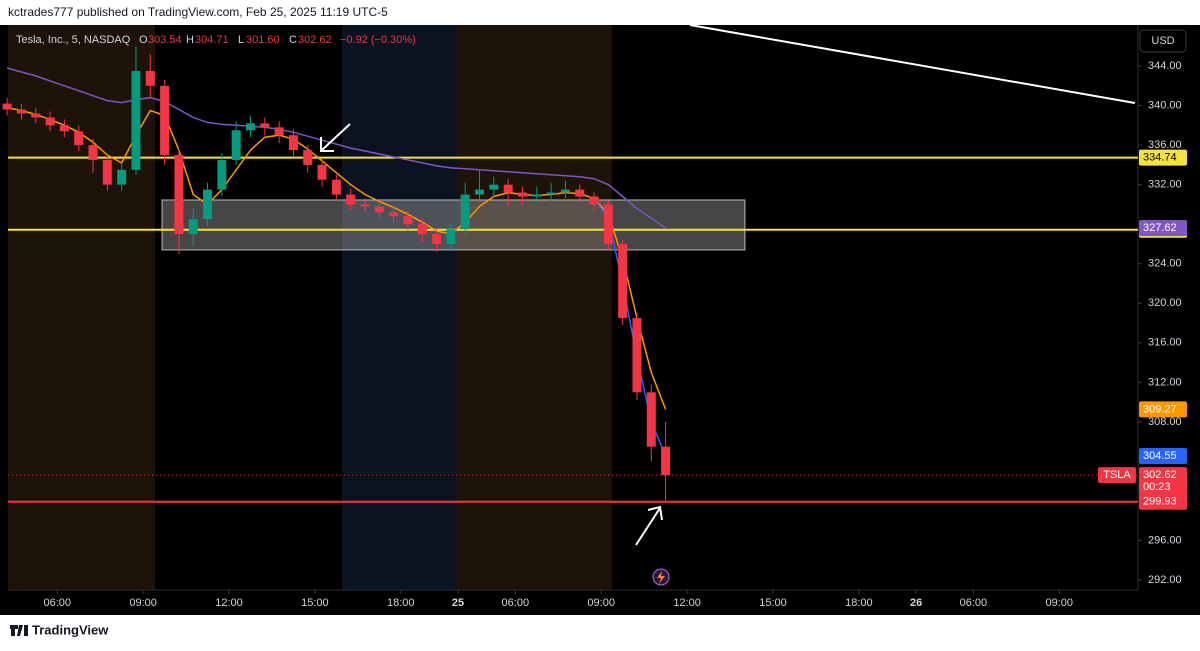  I want to click on o-label: O, so click(143, 40).